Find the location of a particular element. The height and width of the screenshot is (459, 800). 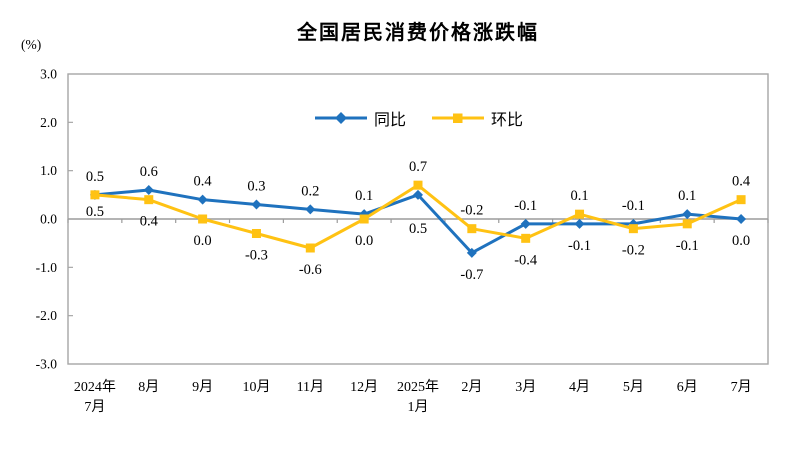

x-axis-label: 5月 is located at coordinates (633, 387).